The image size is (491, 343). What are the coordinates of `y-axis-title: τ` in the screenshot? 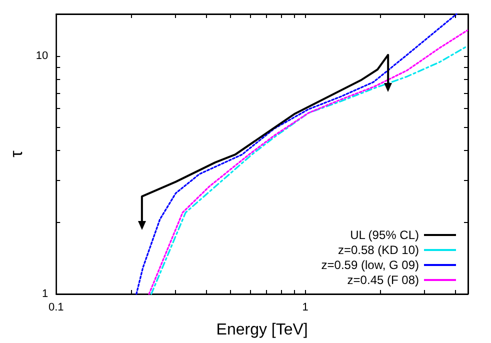 It's located at (16, 154).